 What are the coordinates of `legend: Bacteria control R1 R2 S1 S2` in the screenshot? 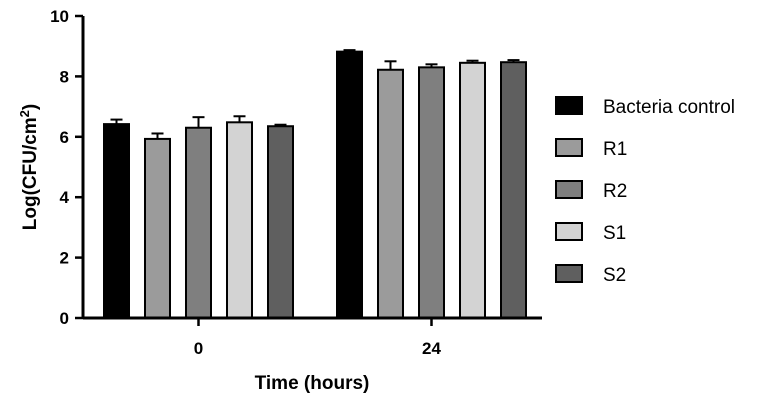 It's located at (645, 191).